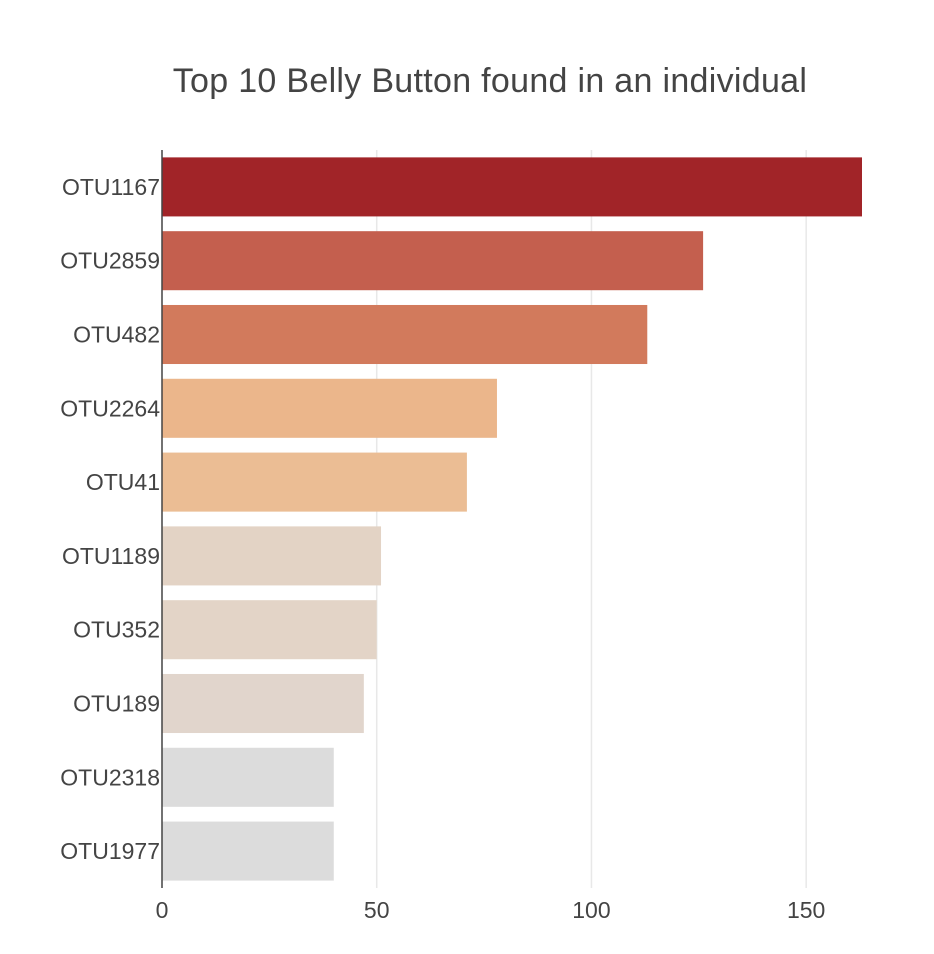 This screenshot has width=934, height=954. I want to click on bar-otu2318, so click(248, 777).